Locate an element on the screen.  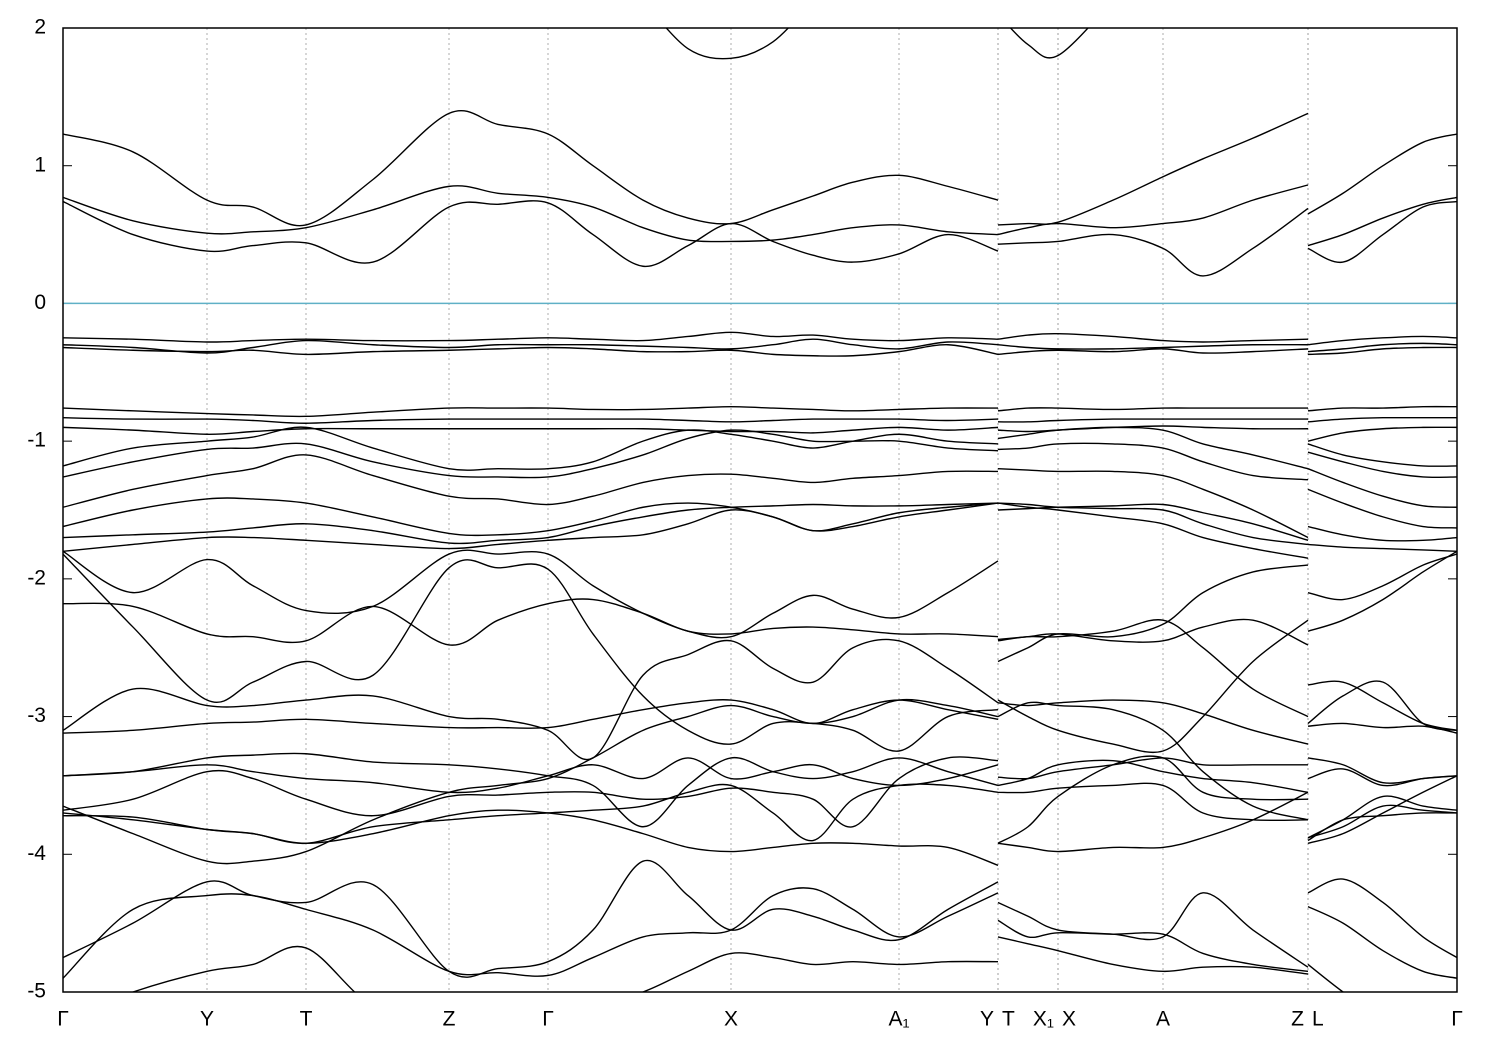
y-tick-label: 0 is located at coordinates (40, 302).